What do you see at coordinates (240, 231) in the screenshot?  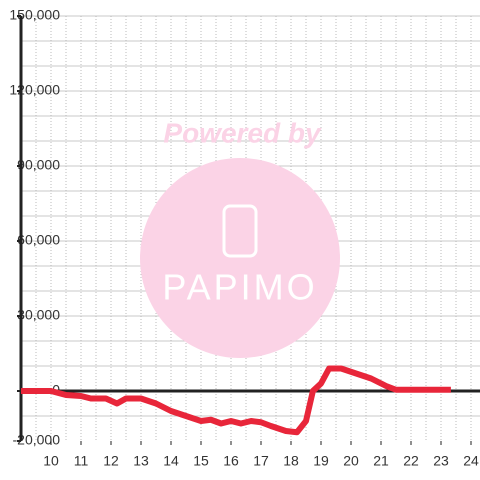 I see `watermark-phone` at bounding box center [240, 231].